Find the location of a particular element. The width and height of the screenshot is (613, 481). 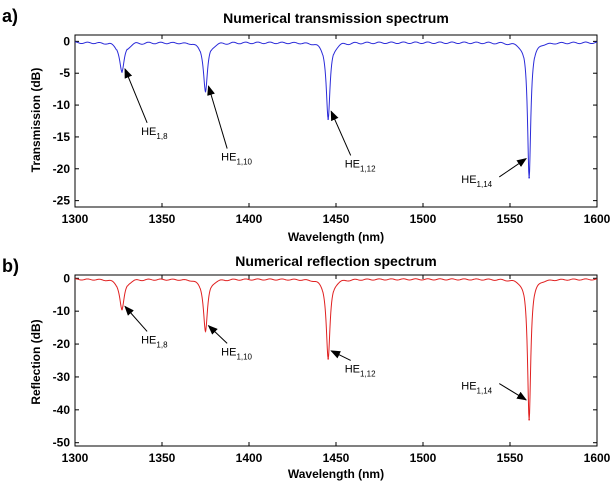

panel-b-label: b) is located at coordinates (10, 266).